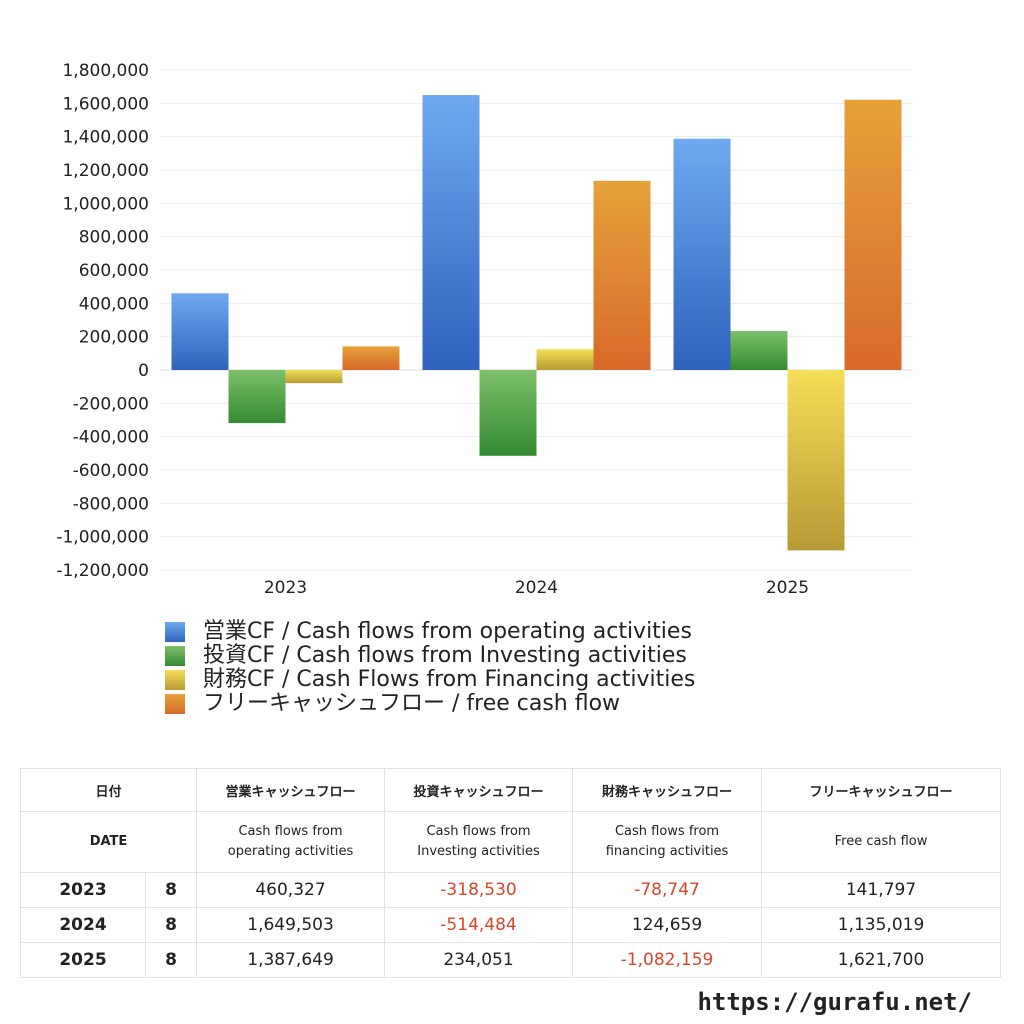 Image resolution: width=1024 pixels, height=1024 pixels. I want to click on y-tick-label: 200,000, so click(114, 338).